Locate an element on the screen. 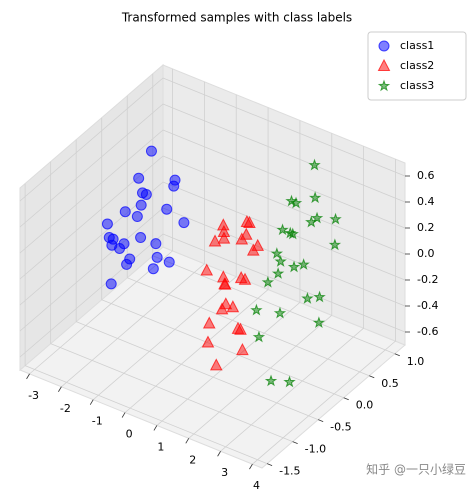  y-tick-label: 0.0 is located at coordinates (365, 405).